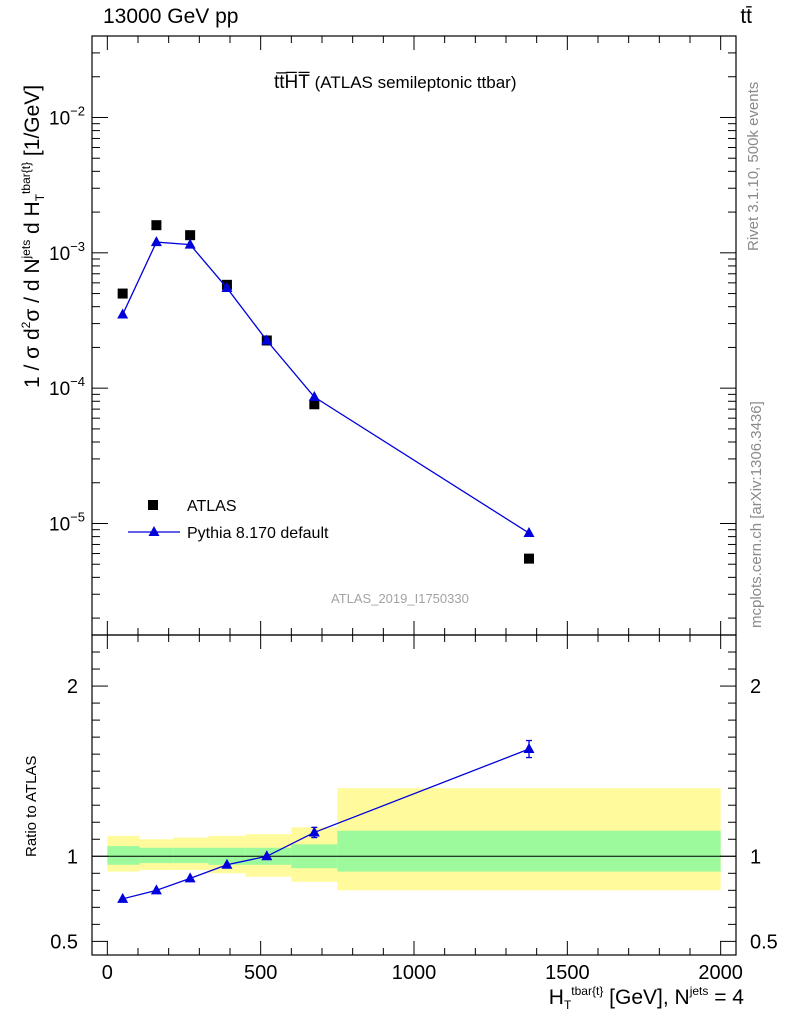 The width and height of the screenshot is (786, 1024). I want to click on pythia-line, so click(326, 387).